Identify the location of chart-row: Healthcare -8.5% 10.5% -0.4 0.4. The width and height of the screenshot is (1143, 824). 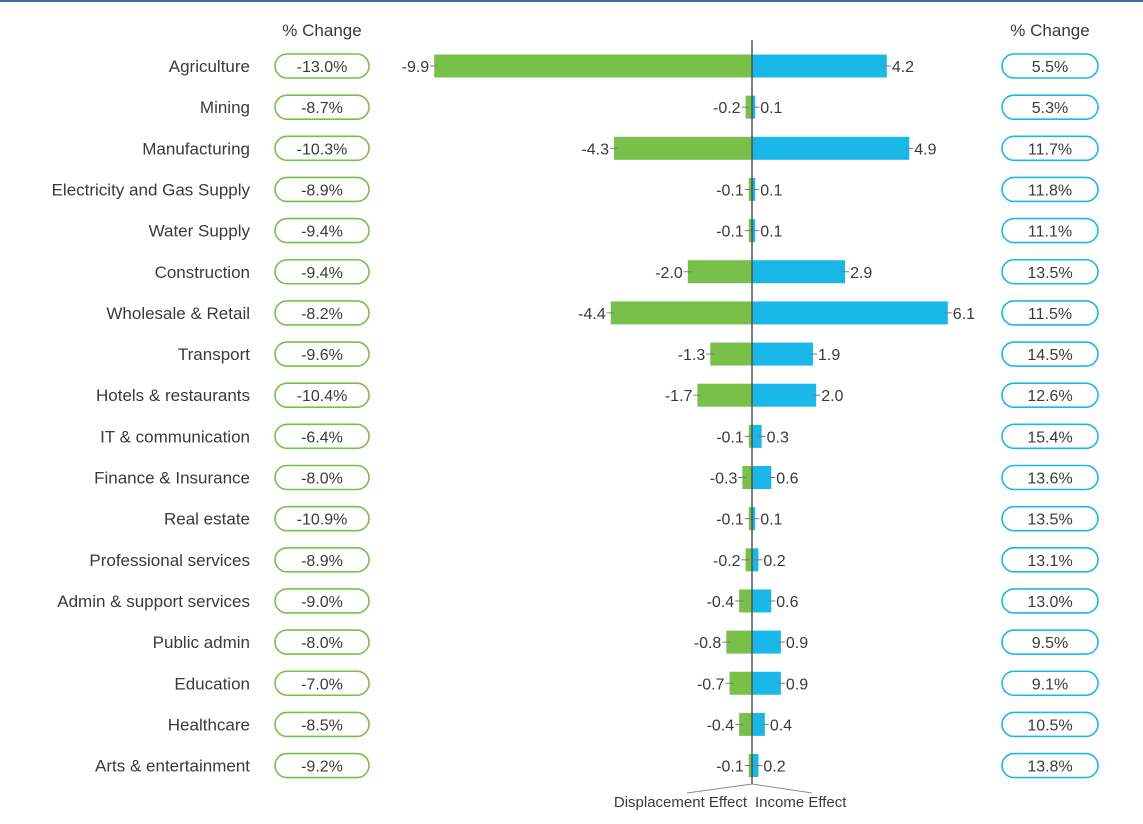
(633, 724).